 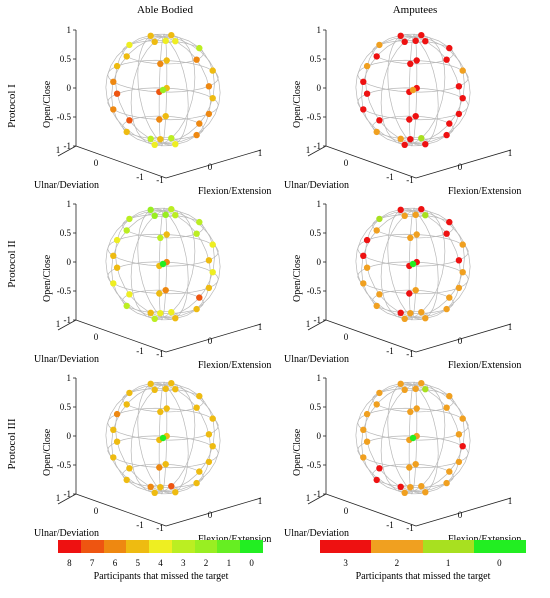 I want to click on x-tick-label: 1, so click(x=260, y=327).